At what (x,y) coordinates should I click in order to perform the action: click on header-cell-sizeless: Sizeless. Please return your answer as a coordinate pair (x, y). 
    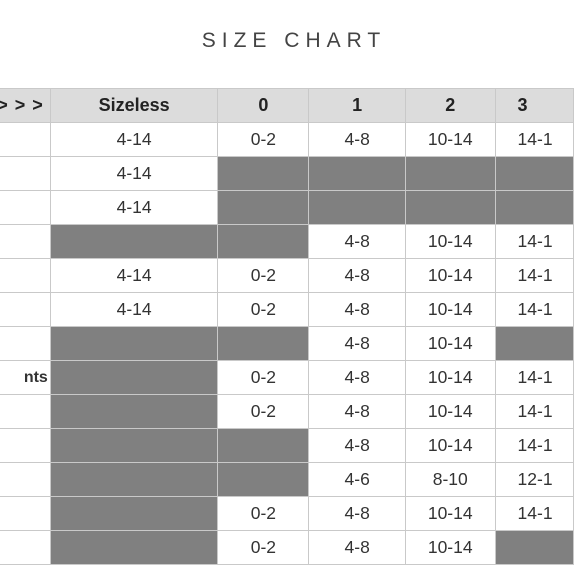
    Looking at the image, I should click on (134, 105).